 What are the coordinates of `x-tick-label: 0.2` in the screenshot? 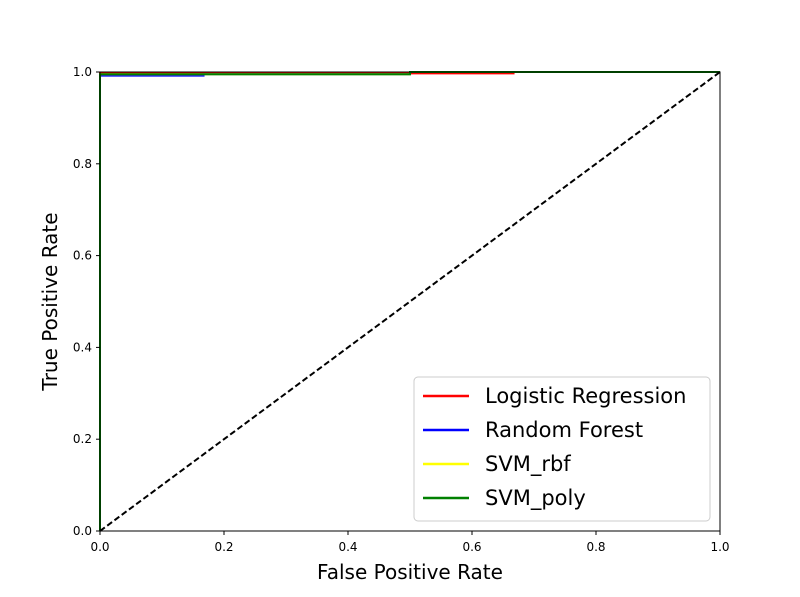 It's located at (223, 547).